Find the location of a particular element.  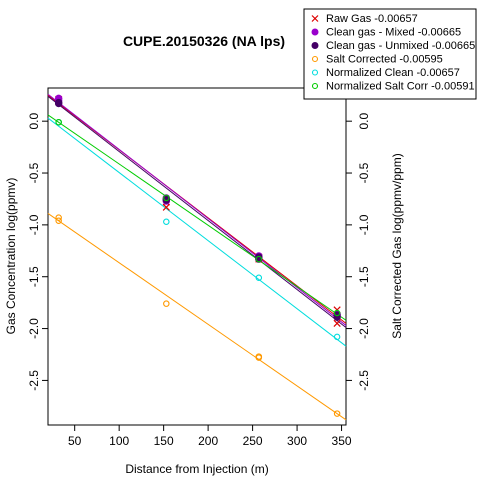

legend-label-2: Clean gas - Mixed -0.00665 is located at coordinates (393, 33).